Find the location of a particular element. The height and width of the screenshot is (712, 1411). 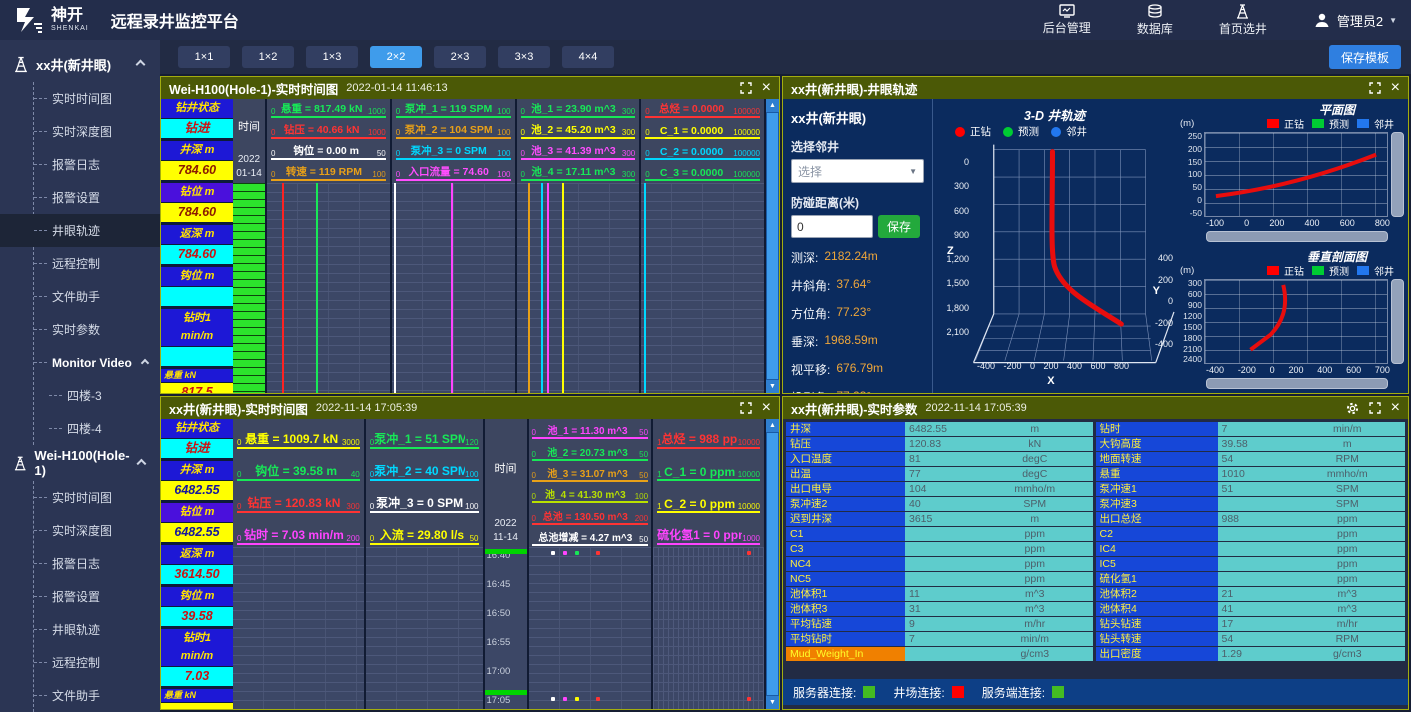

curve-header: 0 钩位 = 0.00 m 50 is located at coordinates (328, 151).